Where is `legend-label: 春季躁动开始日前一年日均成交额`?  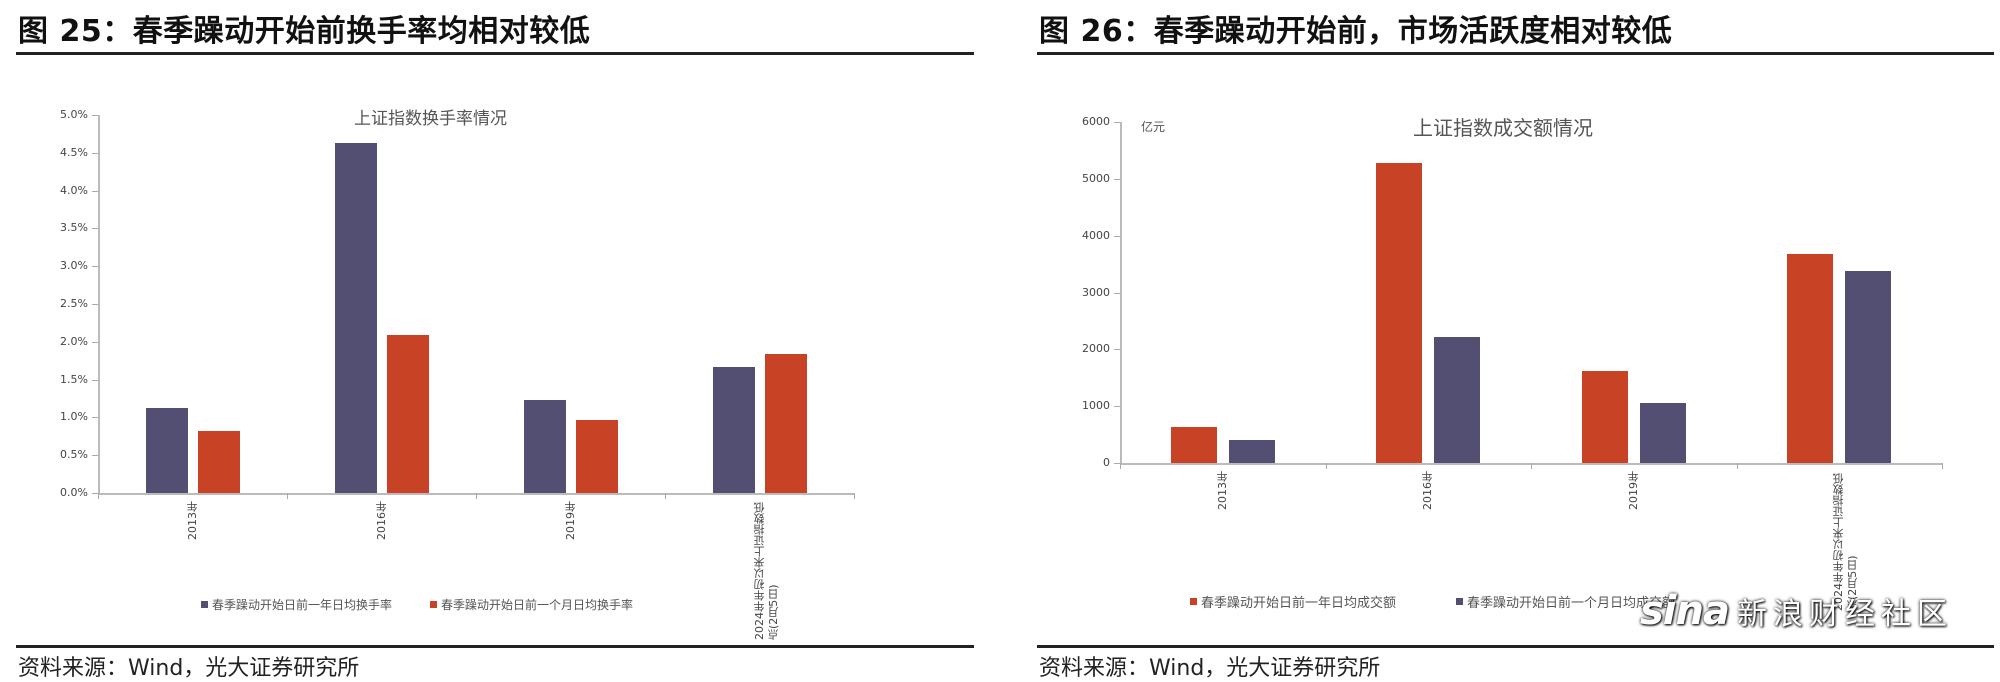 legend-label: 春季躁动开始日前一年日均成交额 is located at coordinates (1299, 603).